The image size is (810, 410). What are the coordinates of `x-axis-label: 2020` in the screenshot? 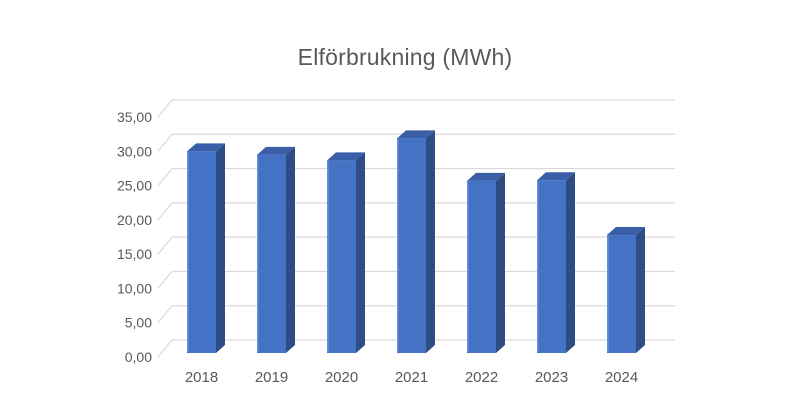 It's located at (341, 377).